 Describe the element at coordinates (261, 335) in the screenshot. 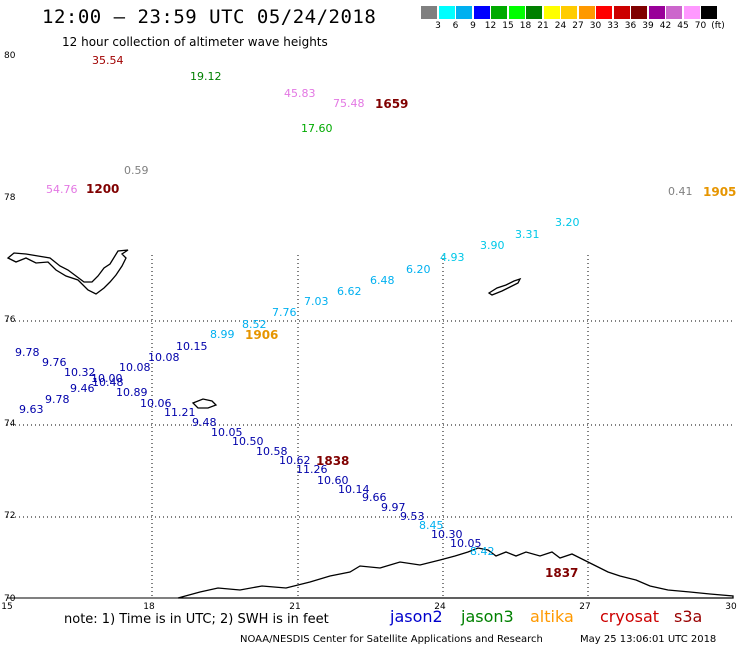

I see `pass-time-label: 1906` at that location.